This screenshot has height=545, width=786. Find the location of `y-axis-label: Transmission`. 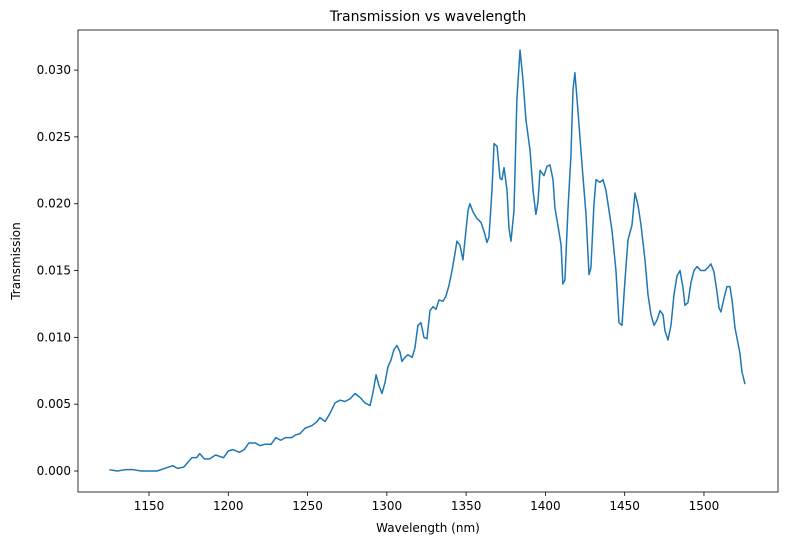

y-axis-label: Transmission is located at coordinates (16, 261).